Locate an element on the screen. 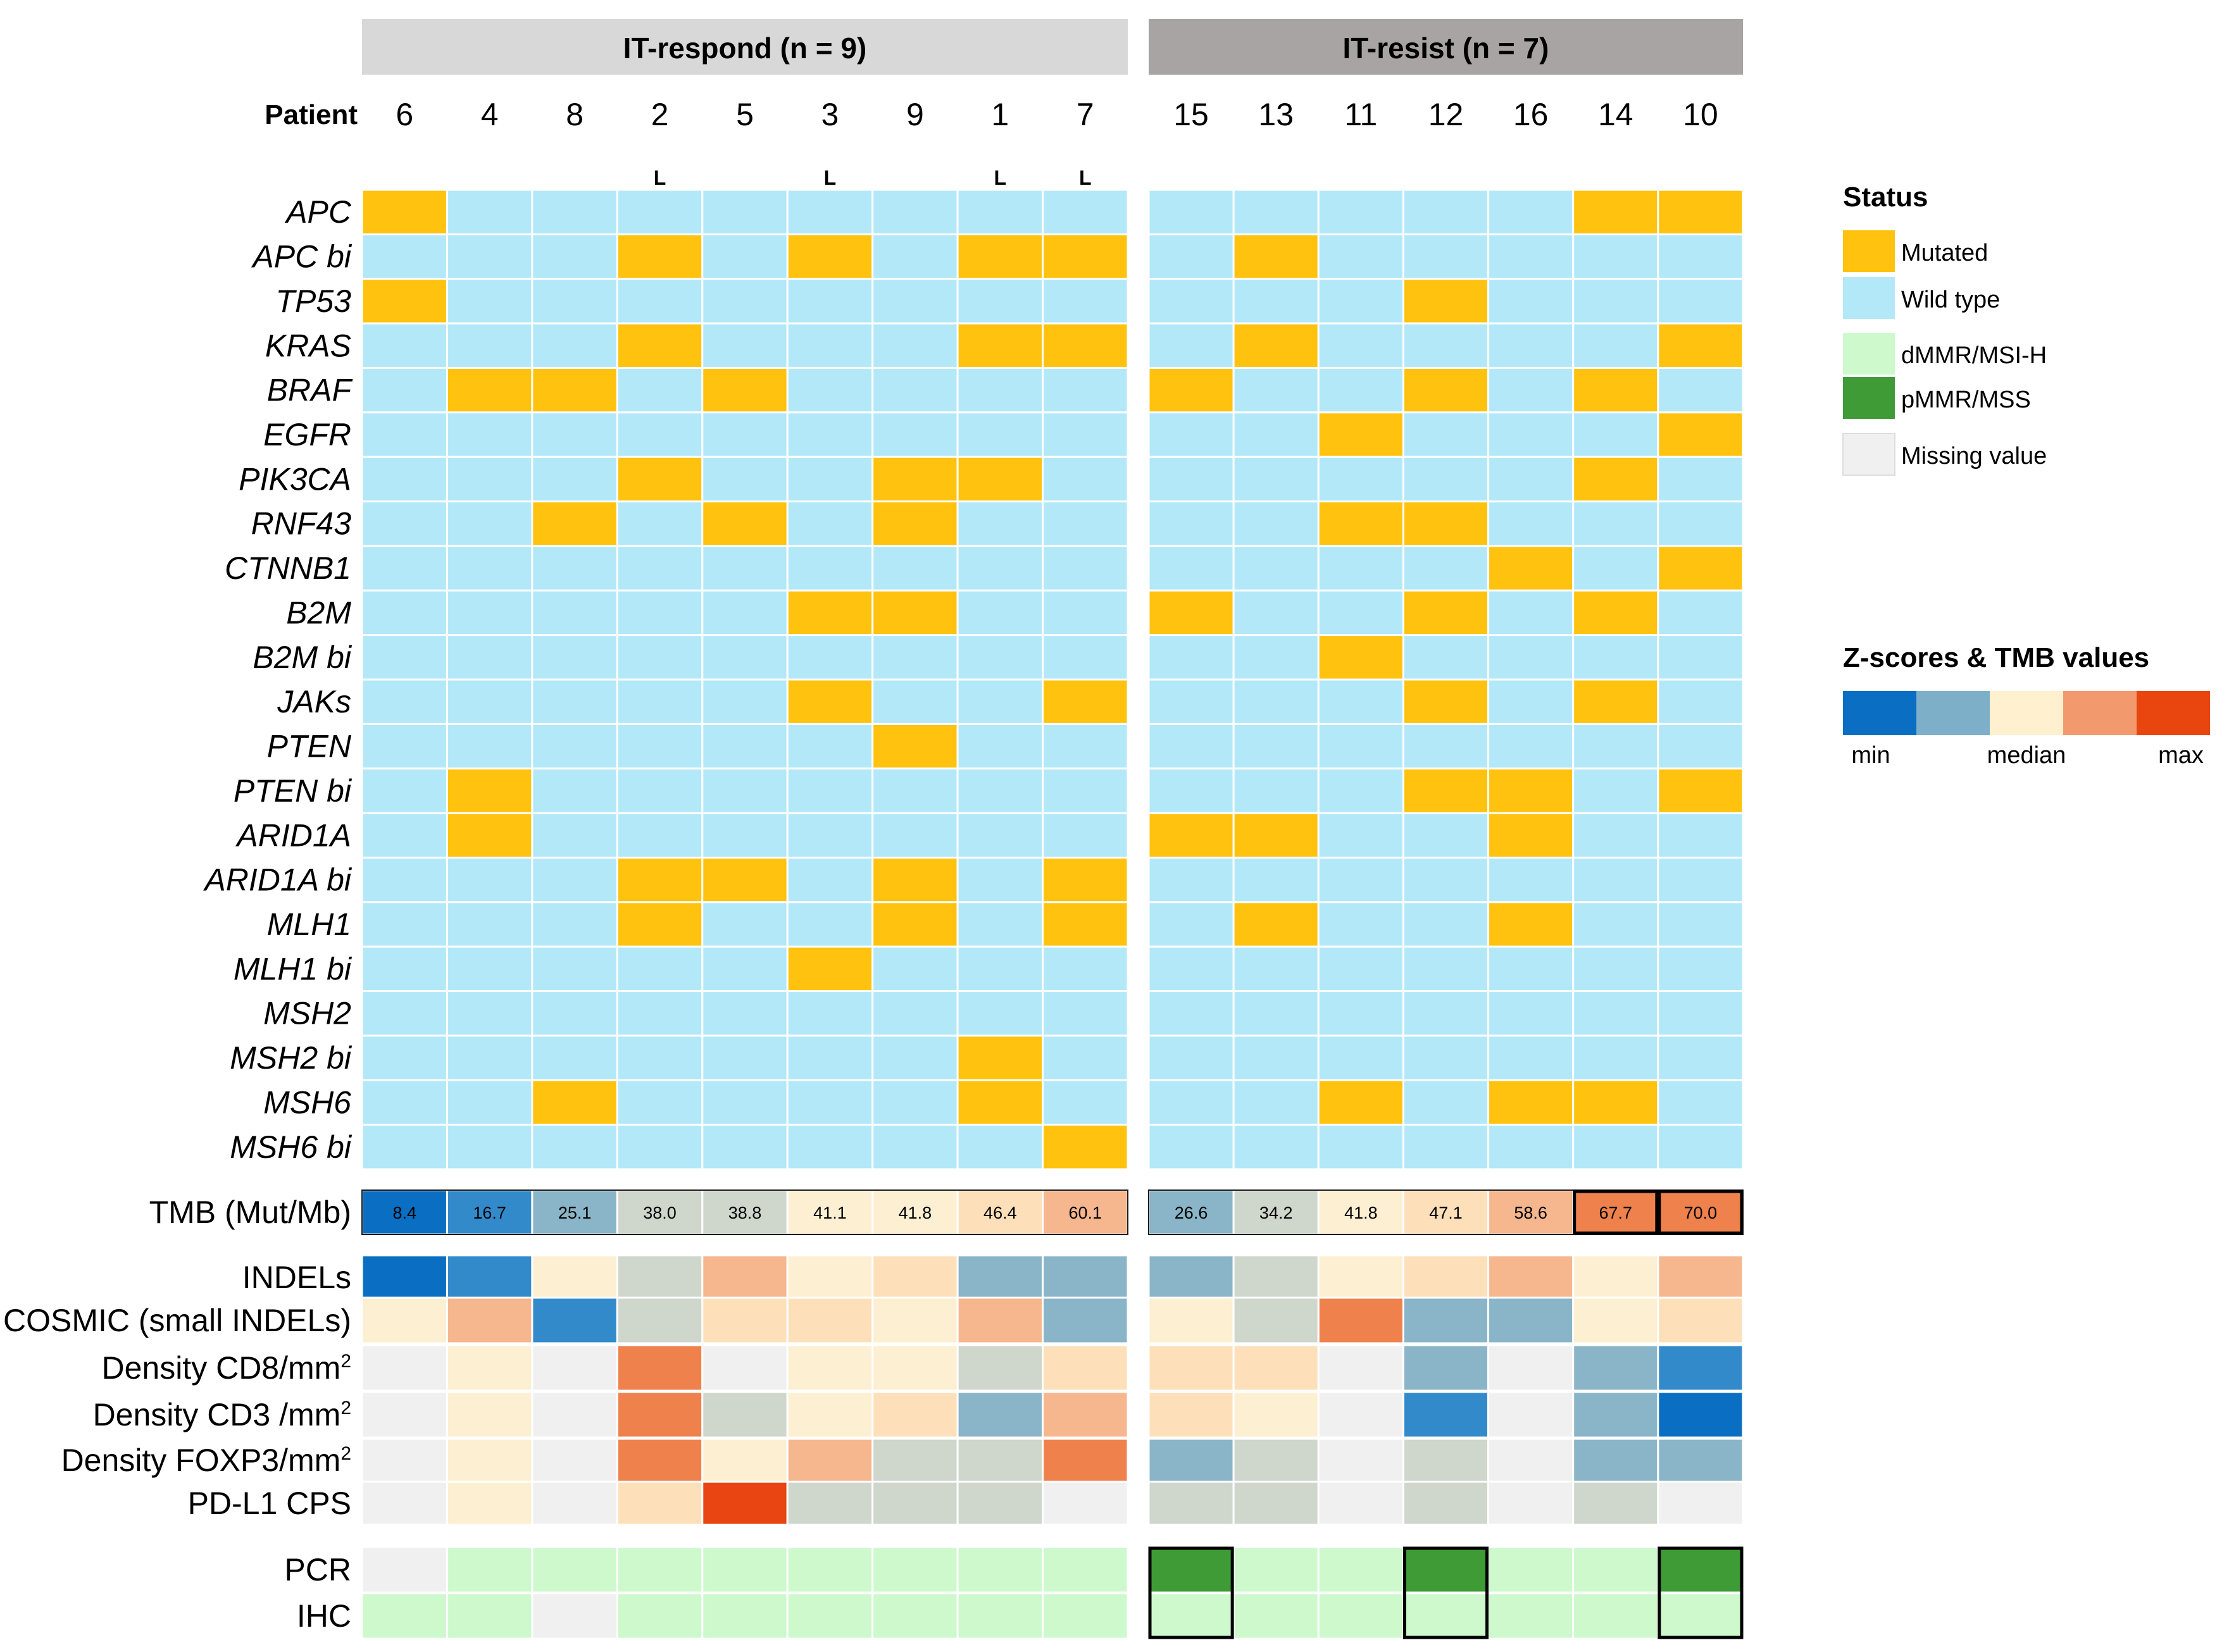  patient-id: 12 is located at coordinates (1446, 114).